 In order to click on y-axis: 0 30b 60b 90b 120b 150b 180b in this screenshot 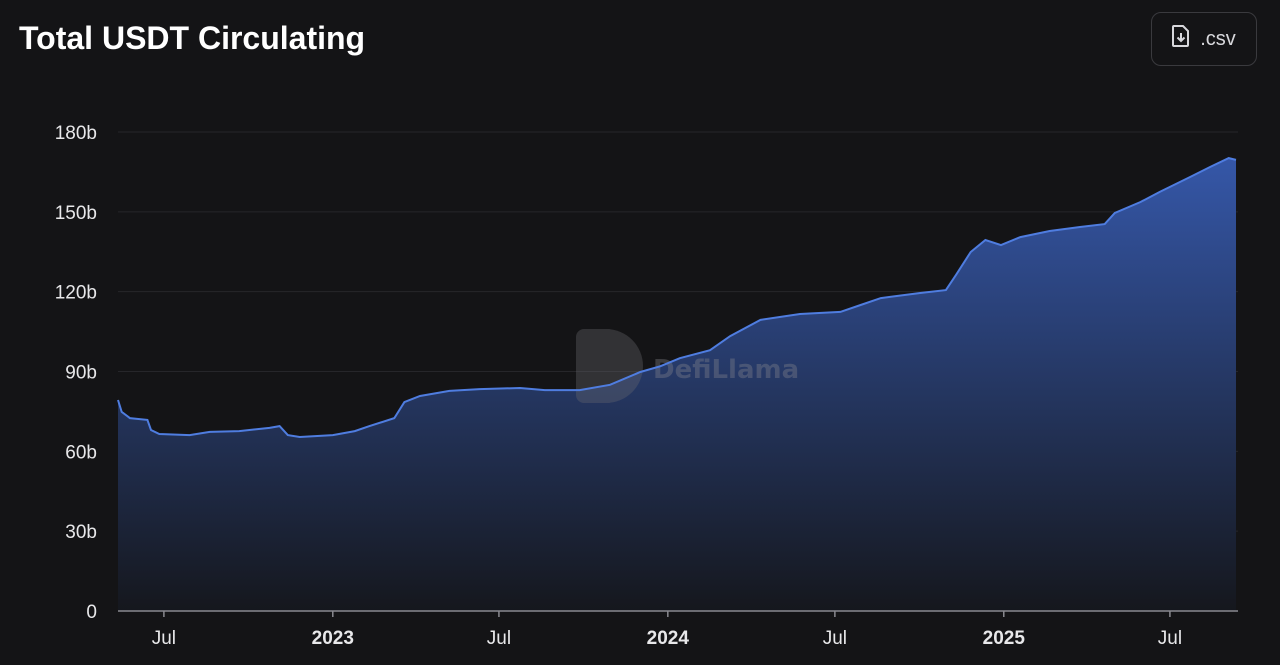, I will do `click(76, 373)`.